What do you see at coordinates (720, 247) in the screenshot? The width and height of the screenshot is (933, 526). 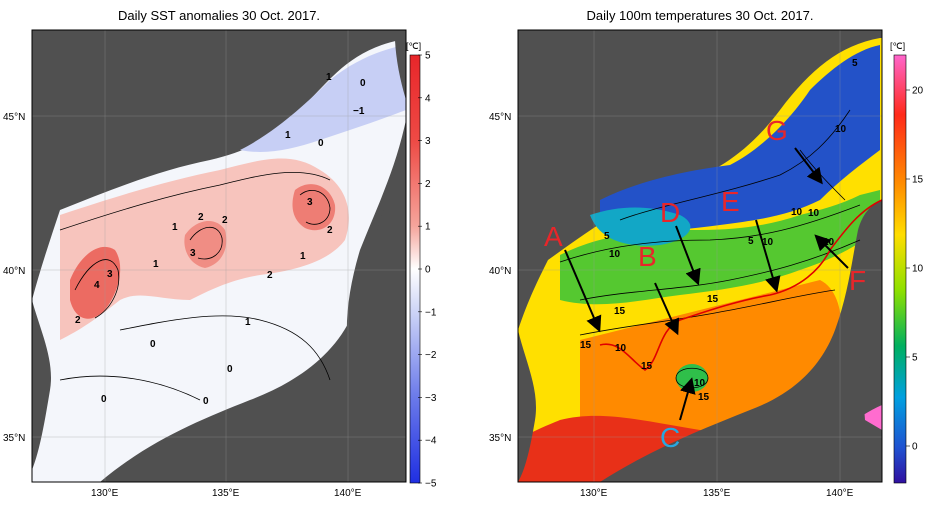 I see `right-green-band` at bounding box center [720, 247].